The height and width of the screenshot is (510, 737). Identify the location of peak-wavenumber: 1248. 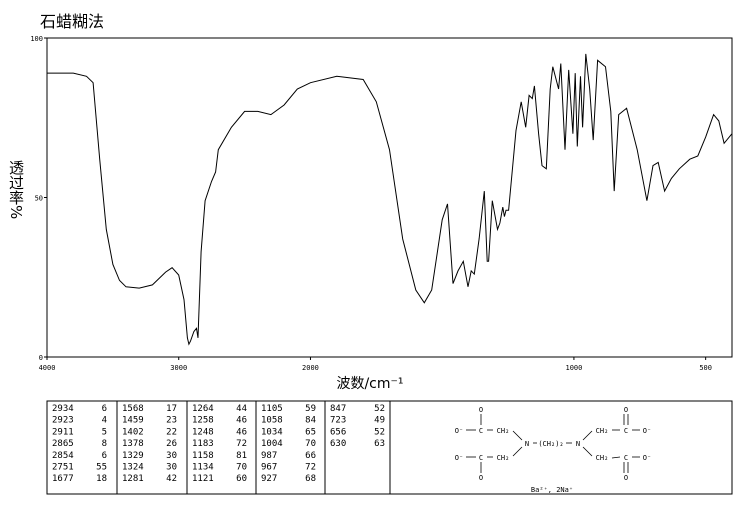
(203, 432).